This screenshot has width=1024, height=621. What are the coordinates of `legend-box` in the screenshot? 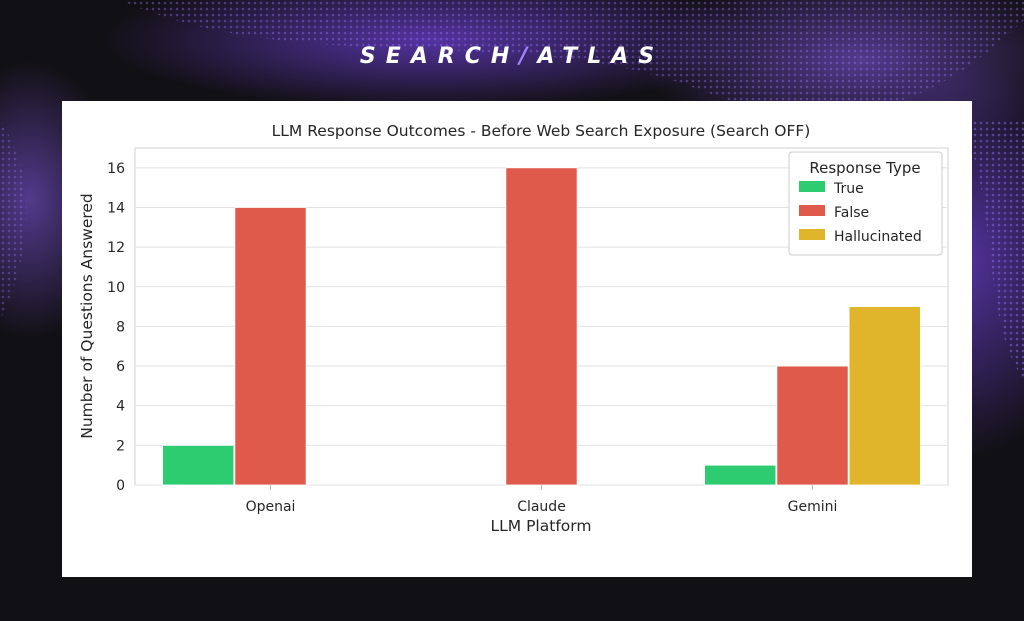 It's located at (865, 203).